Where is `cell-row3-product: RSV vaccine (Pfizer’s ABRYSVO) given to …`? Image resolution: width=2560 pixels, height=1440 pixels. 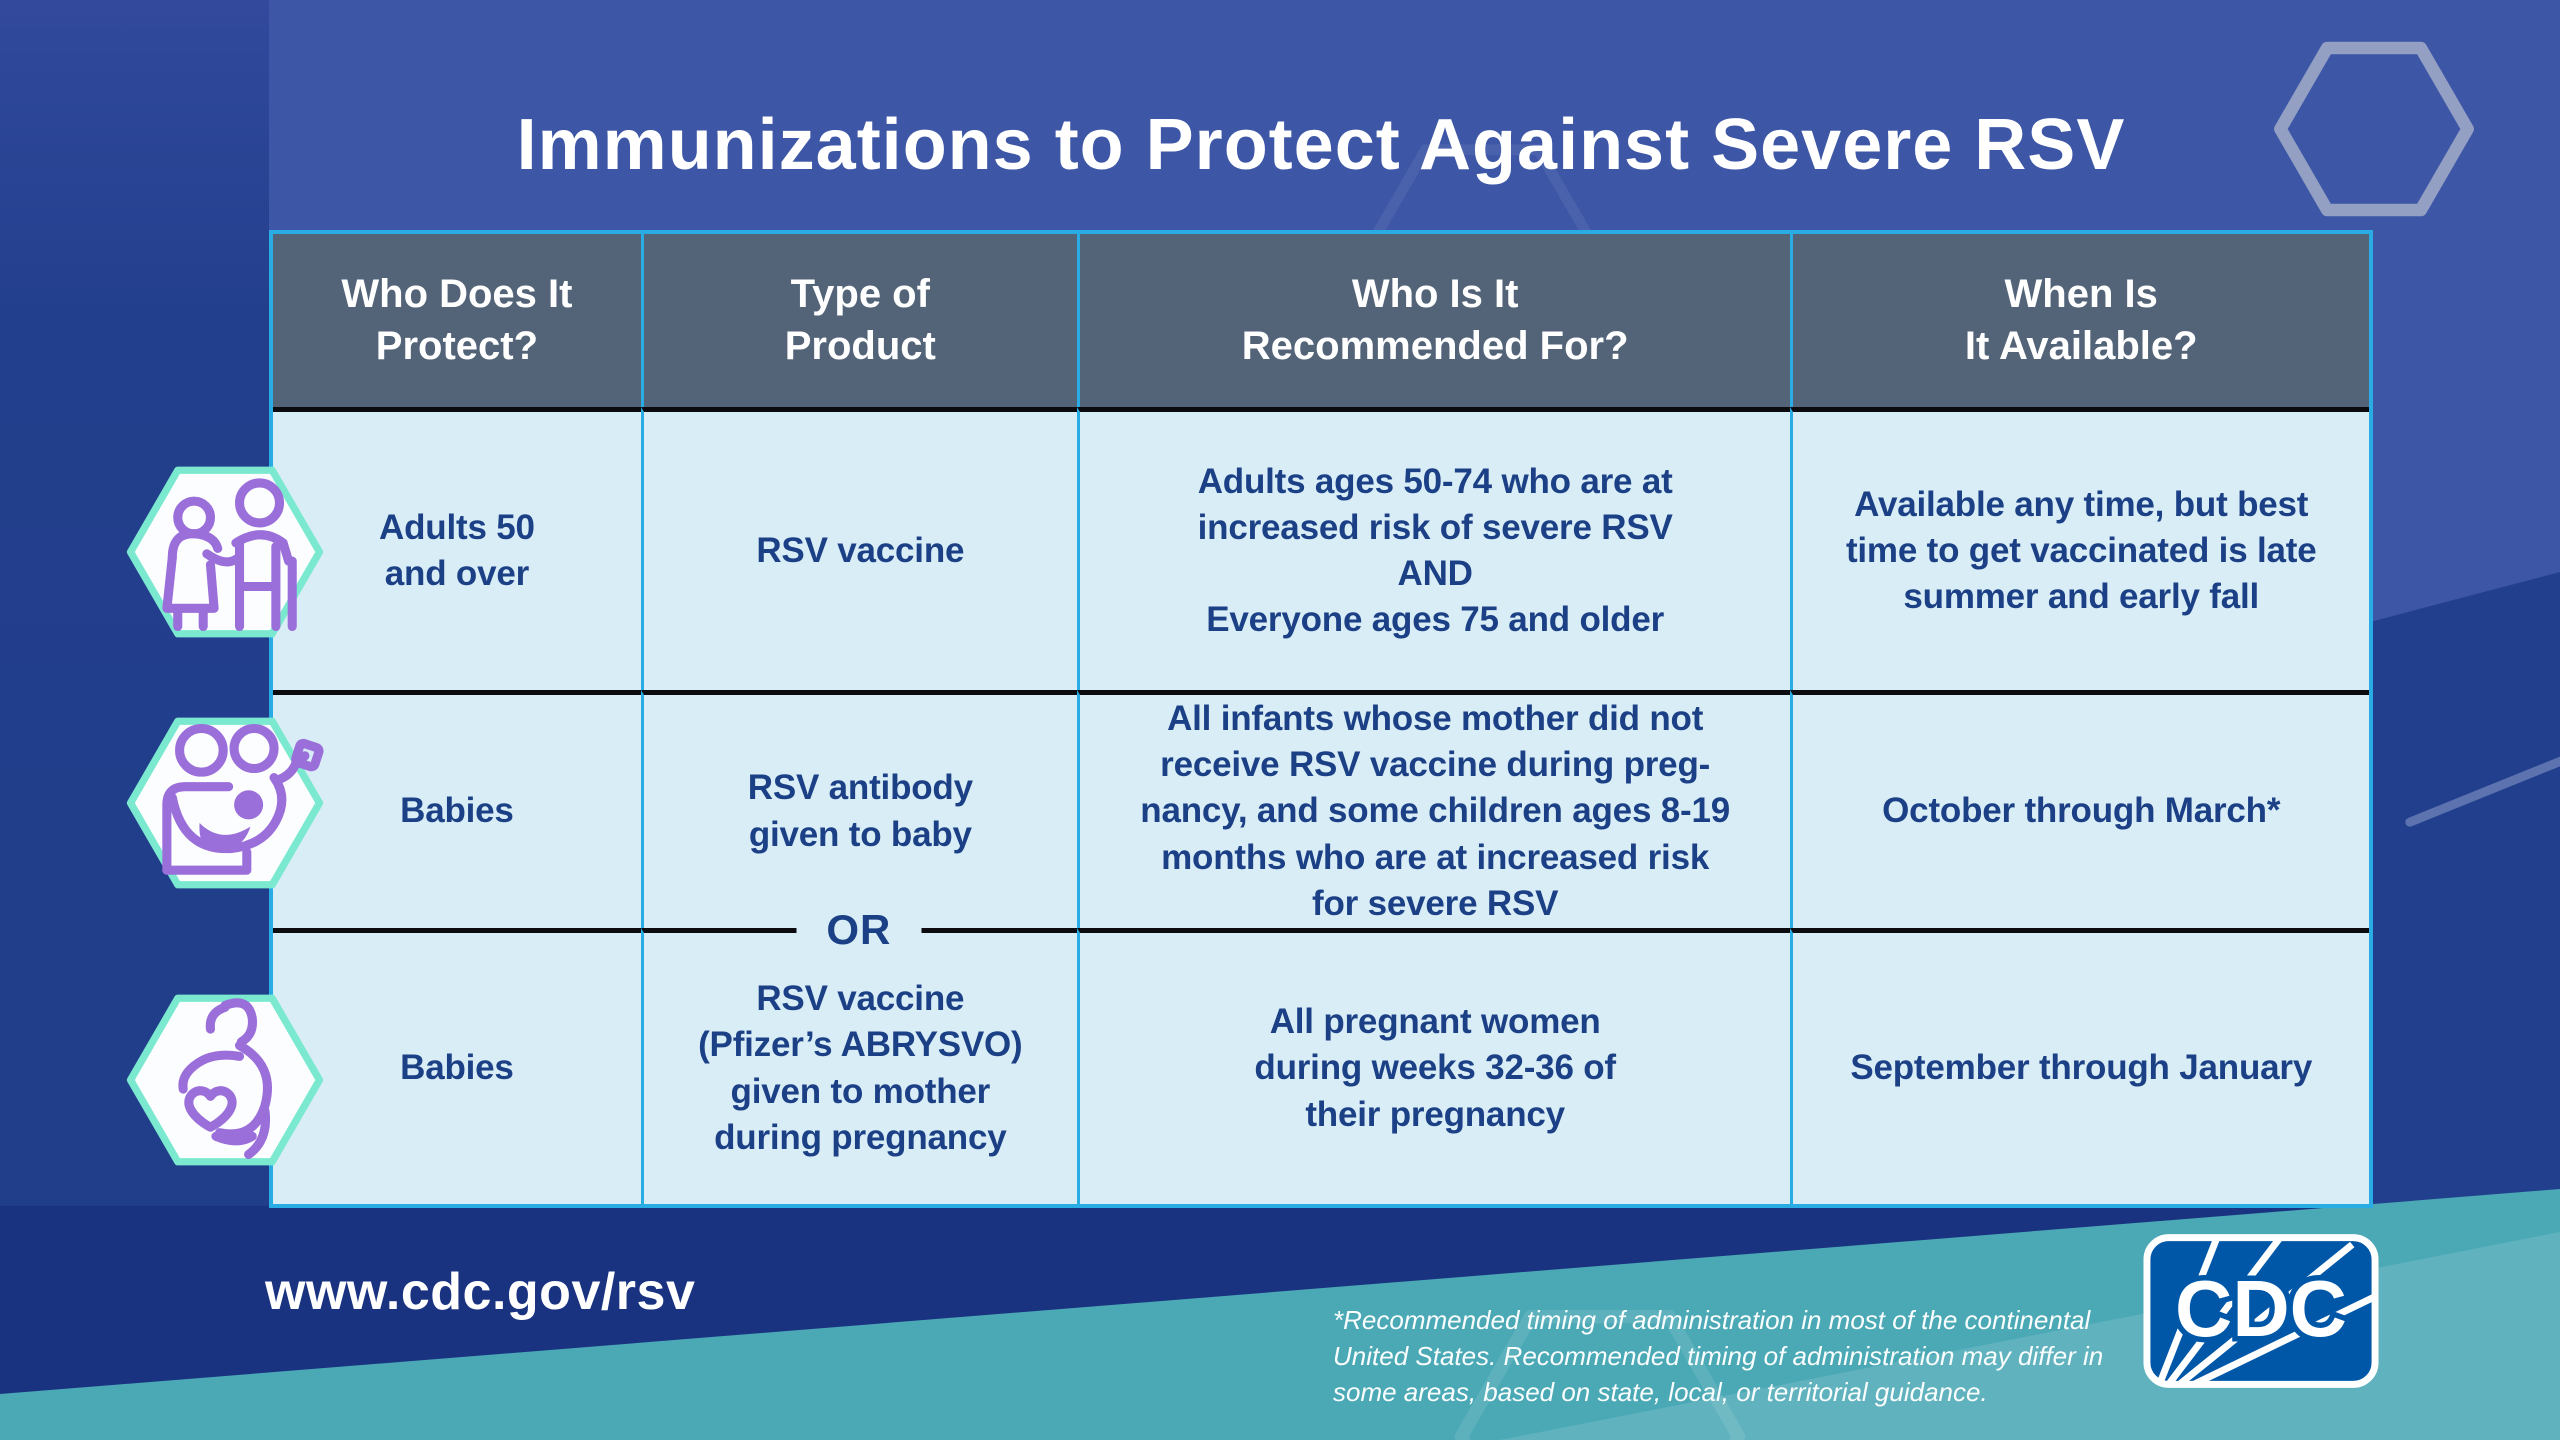 cell-row3-product: RSV vaccine (Pfizer’s ABRYSVO) given to … is located at coordinates (858, 1066).